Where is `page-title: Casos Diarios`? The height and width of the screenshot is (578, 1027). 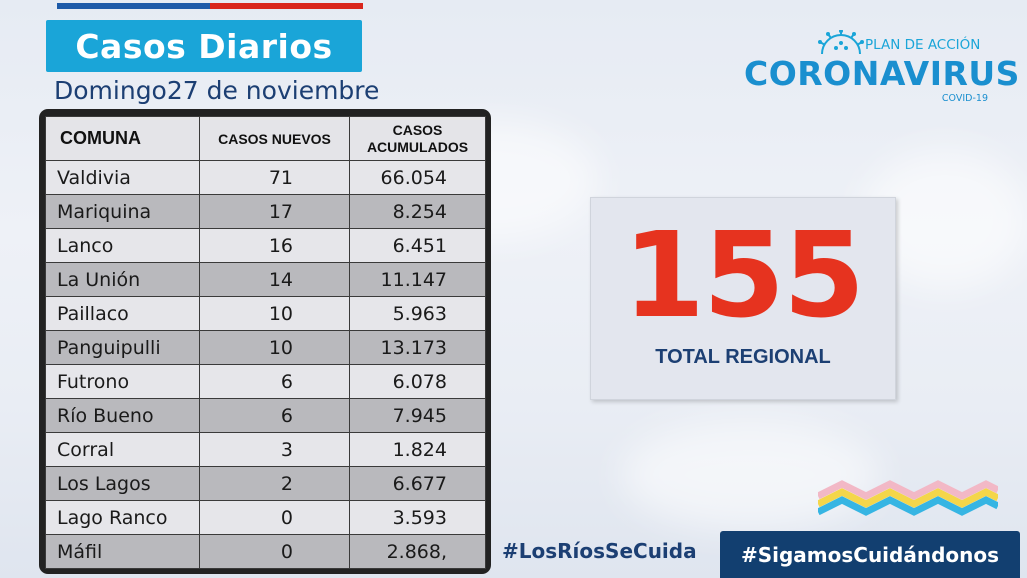
page-title: Casos Diarios is located at coordinates (204, 46).